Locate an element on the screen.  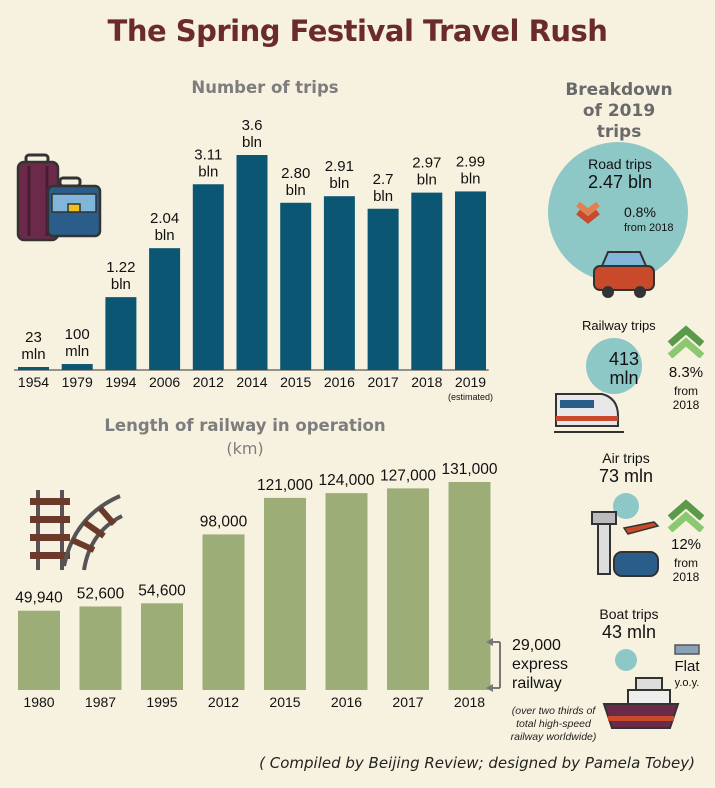
railway-trips-unit: mln is located at coordinates (624, 378).